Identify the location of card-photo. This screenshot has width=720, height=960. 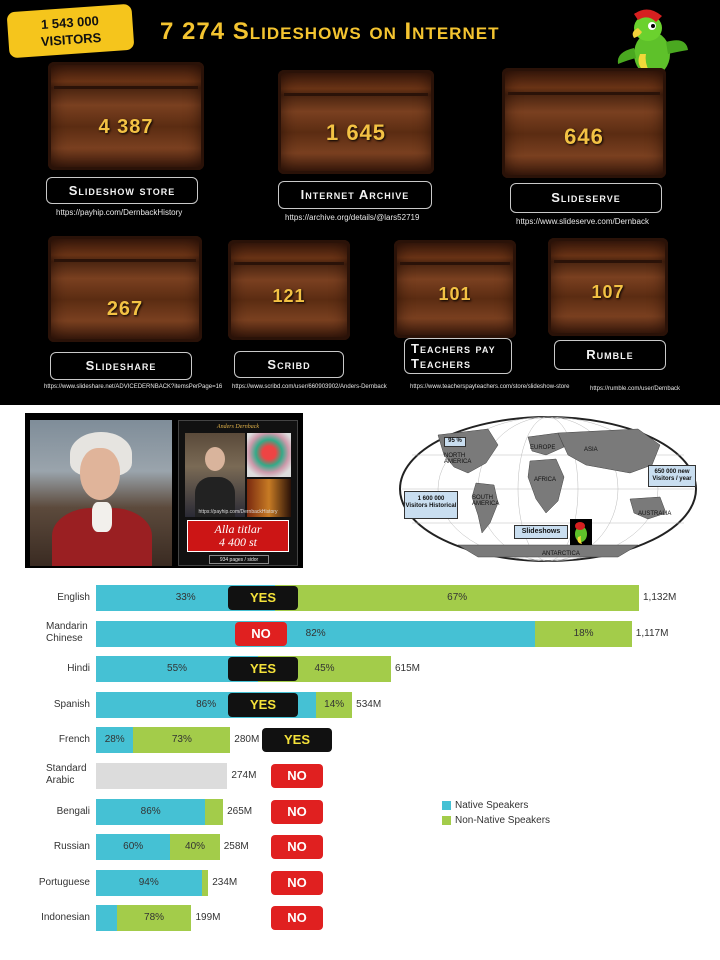
(215, 475).